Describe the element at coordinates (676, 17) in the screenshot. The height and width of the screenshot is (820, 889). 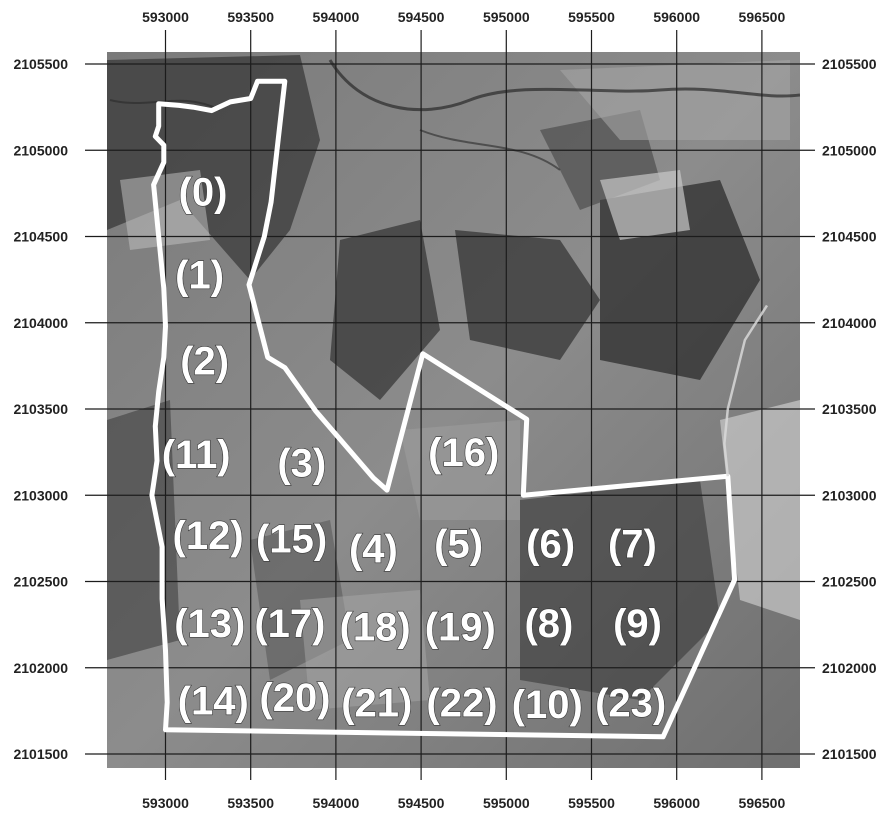
I see `x-tick-label-top: 596000` at that location.